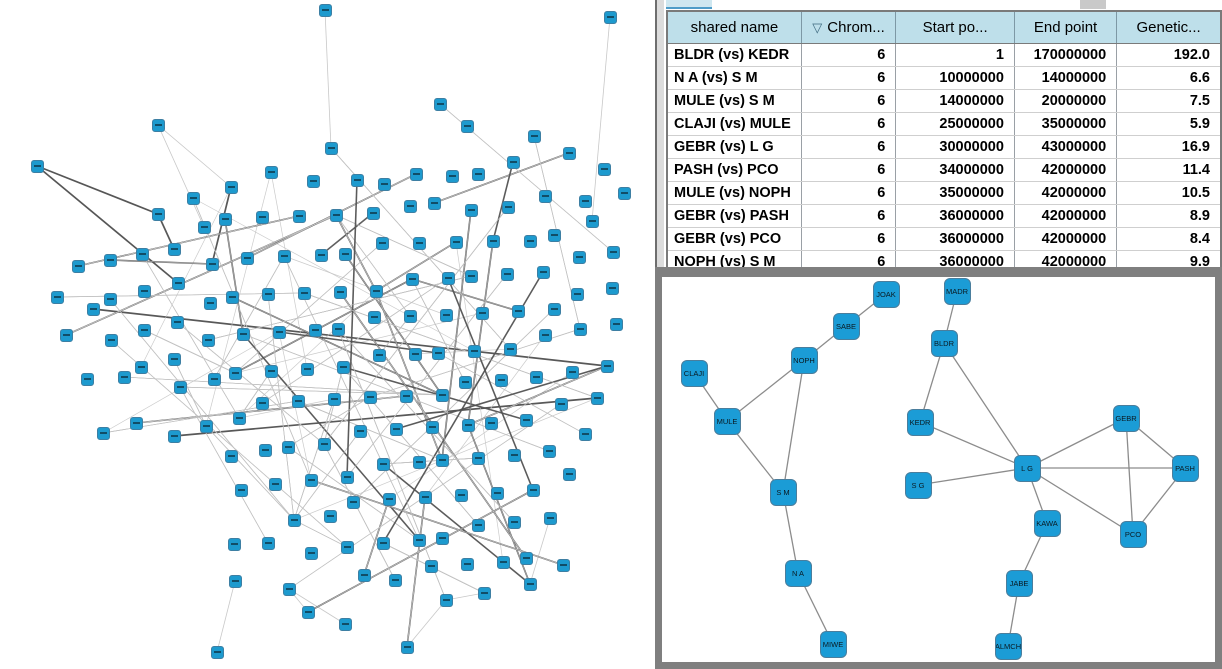 The image size is (1222, 669). Describe the element at coordinates (944, 170) in the screenshot. I see `table-row: PASH (vs) PCO 6 34000000 42000000 11.4` at that location.